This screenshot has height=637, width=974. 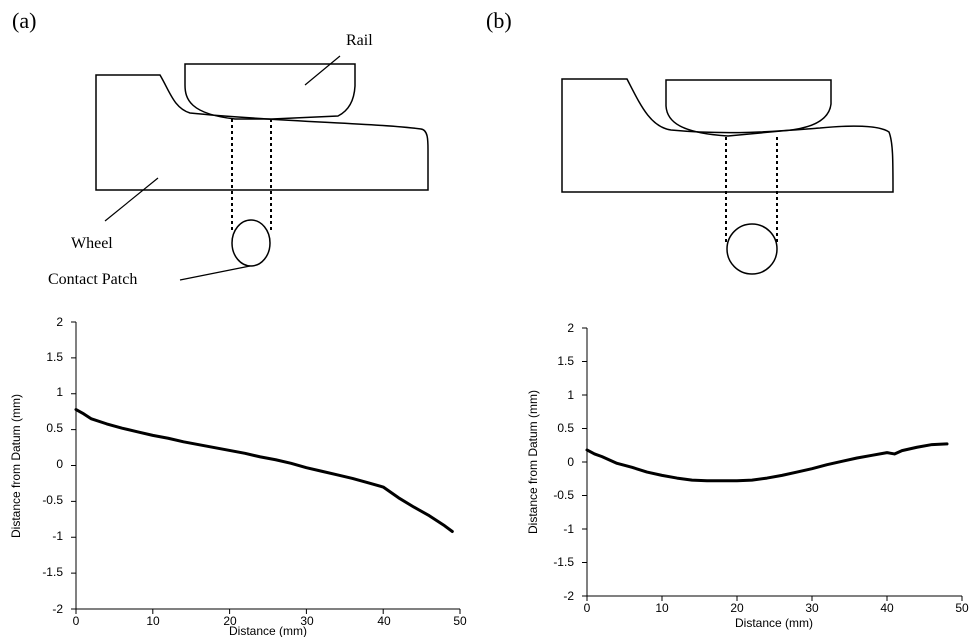 I want to click on x-tick-labels-a: 0 10 20 30 40 50, so click(x=270, y=621).